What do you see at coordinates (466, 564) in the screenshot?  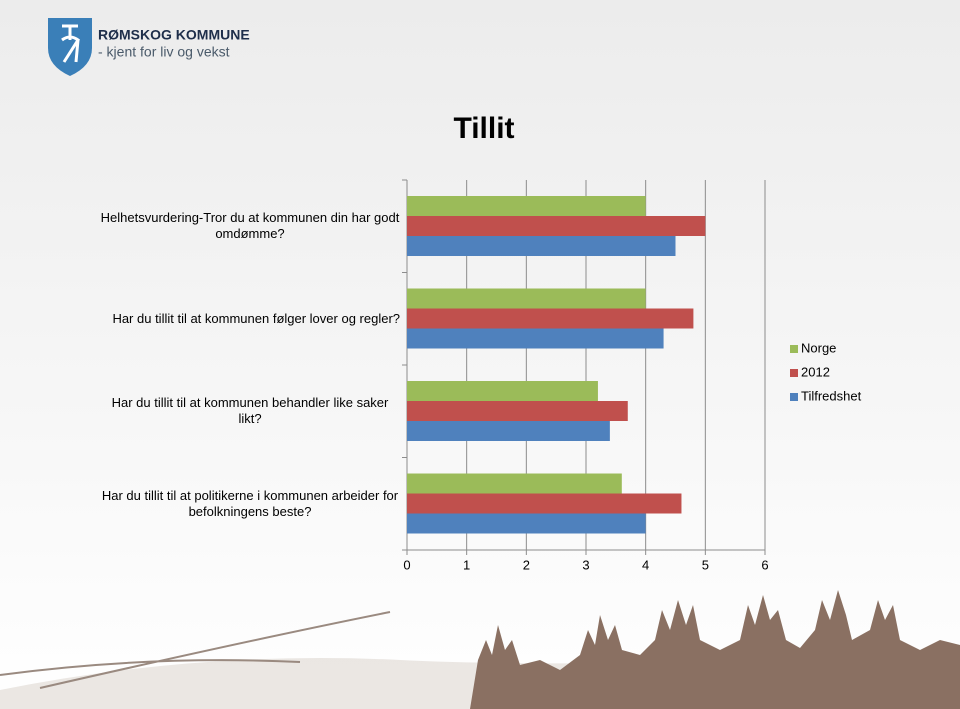 I see `x-tick-label: 1` at bounding box center [466, 564].